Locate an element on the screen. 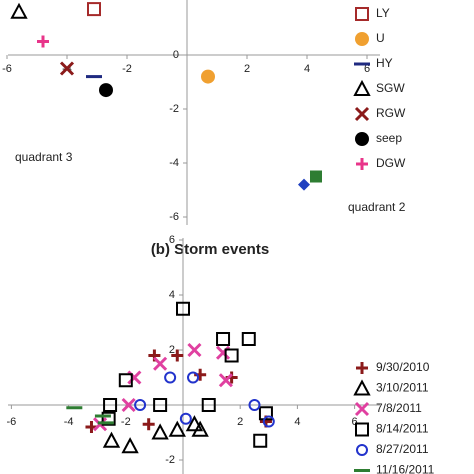 The image size is (474, 474). y-tick-label: -6 is located at coordinates (174, 217).